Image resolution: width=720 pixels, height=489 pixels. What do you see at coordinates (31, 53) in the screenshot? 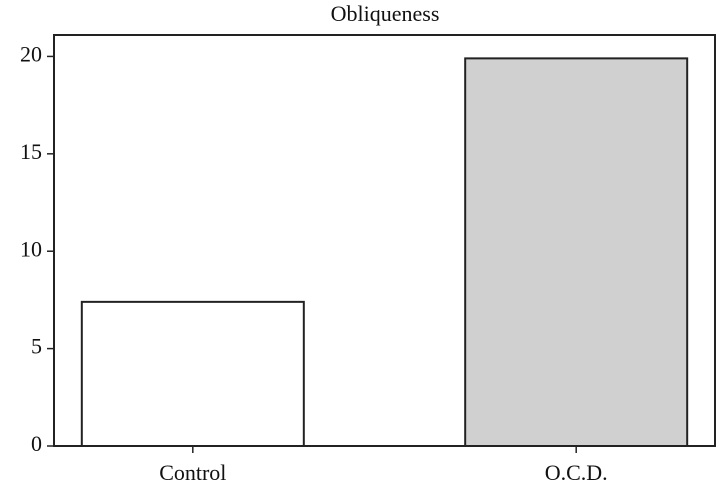
I see `y-tick-label: 20` at bounding box center [31, 53].